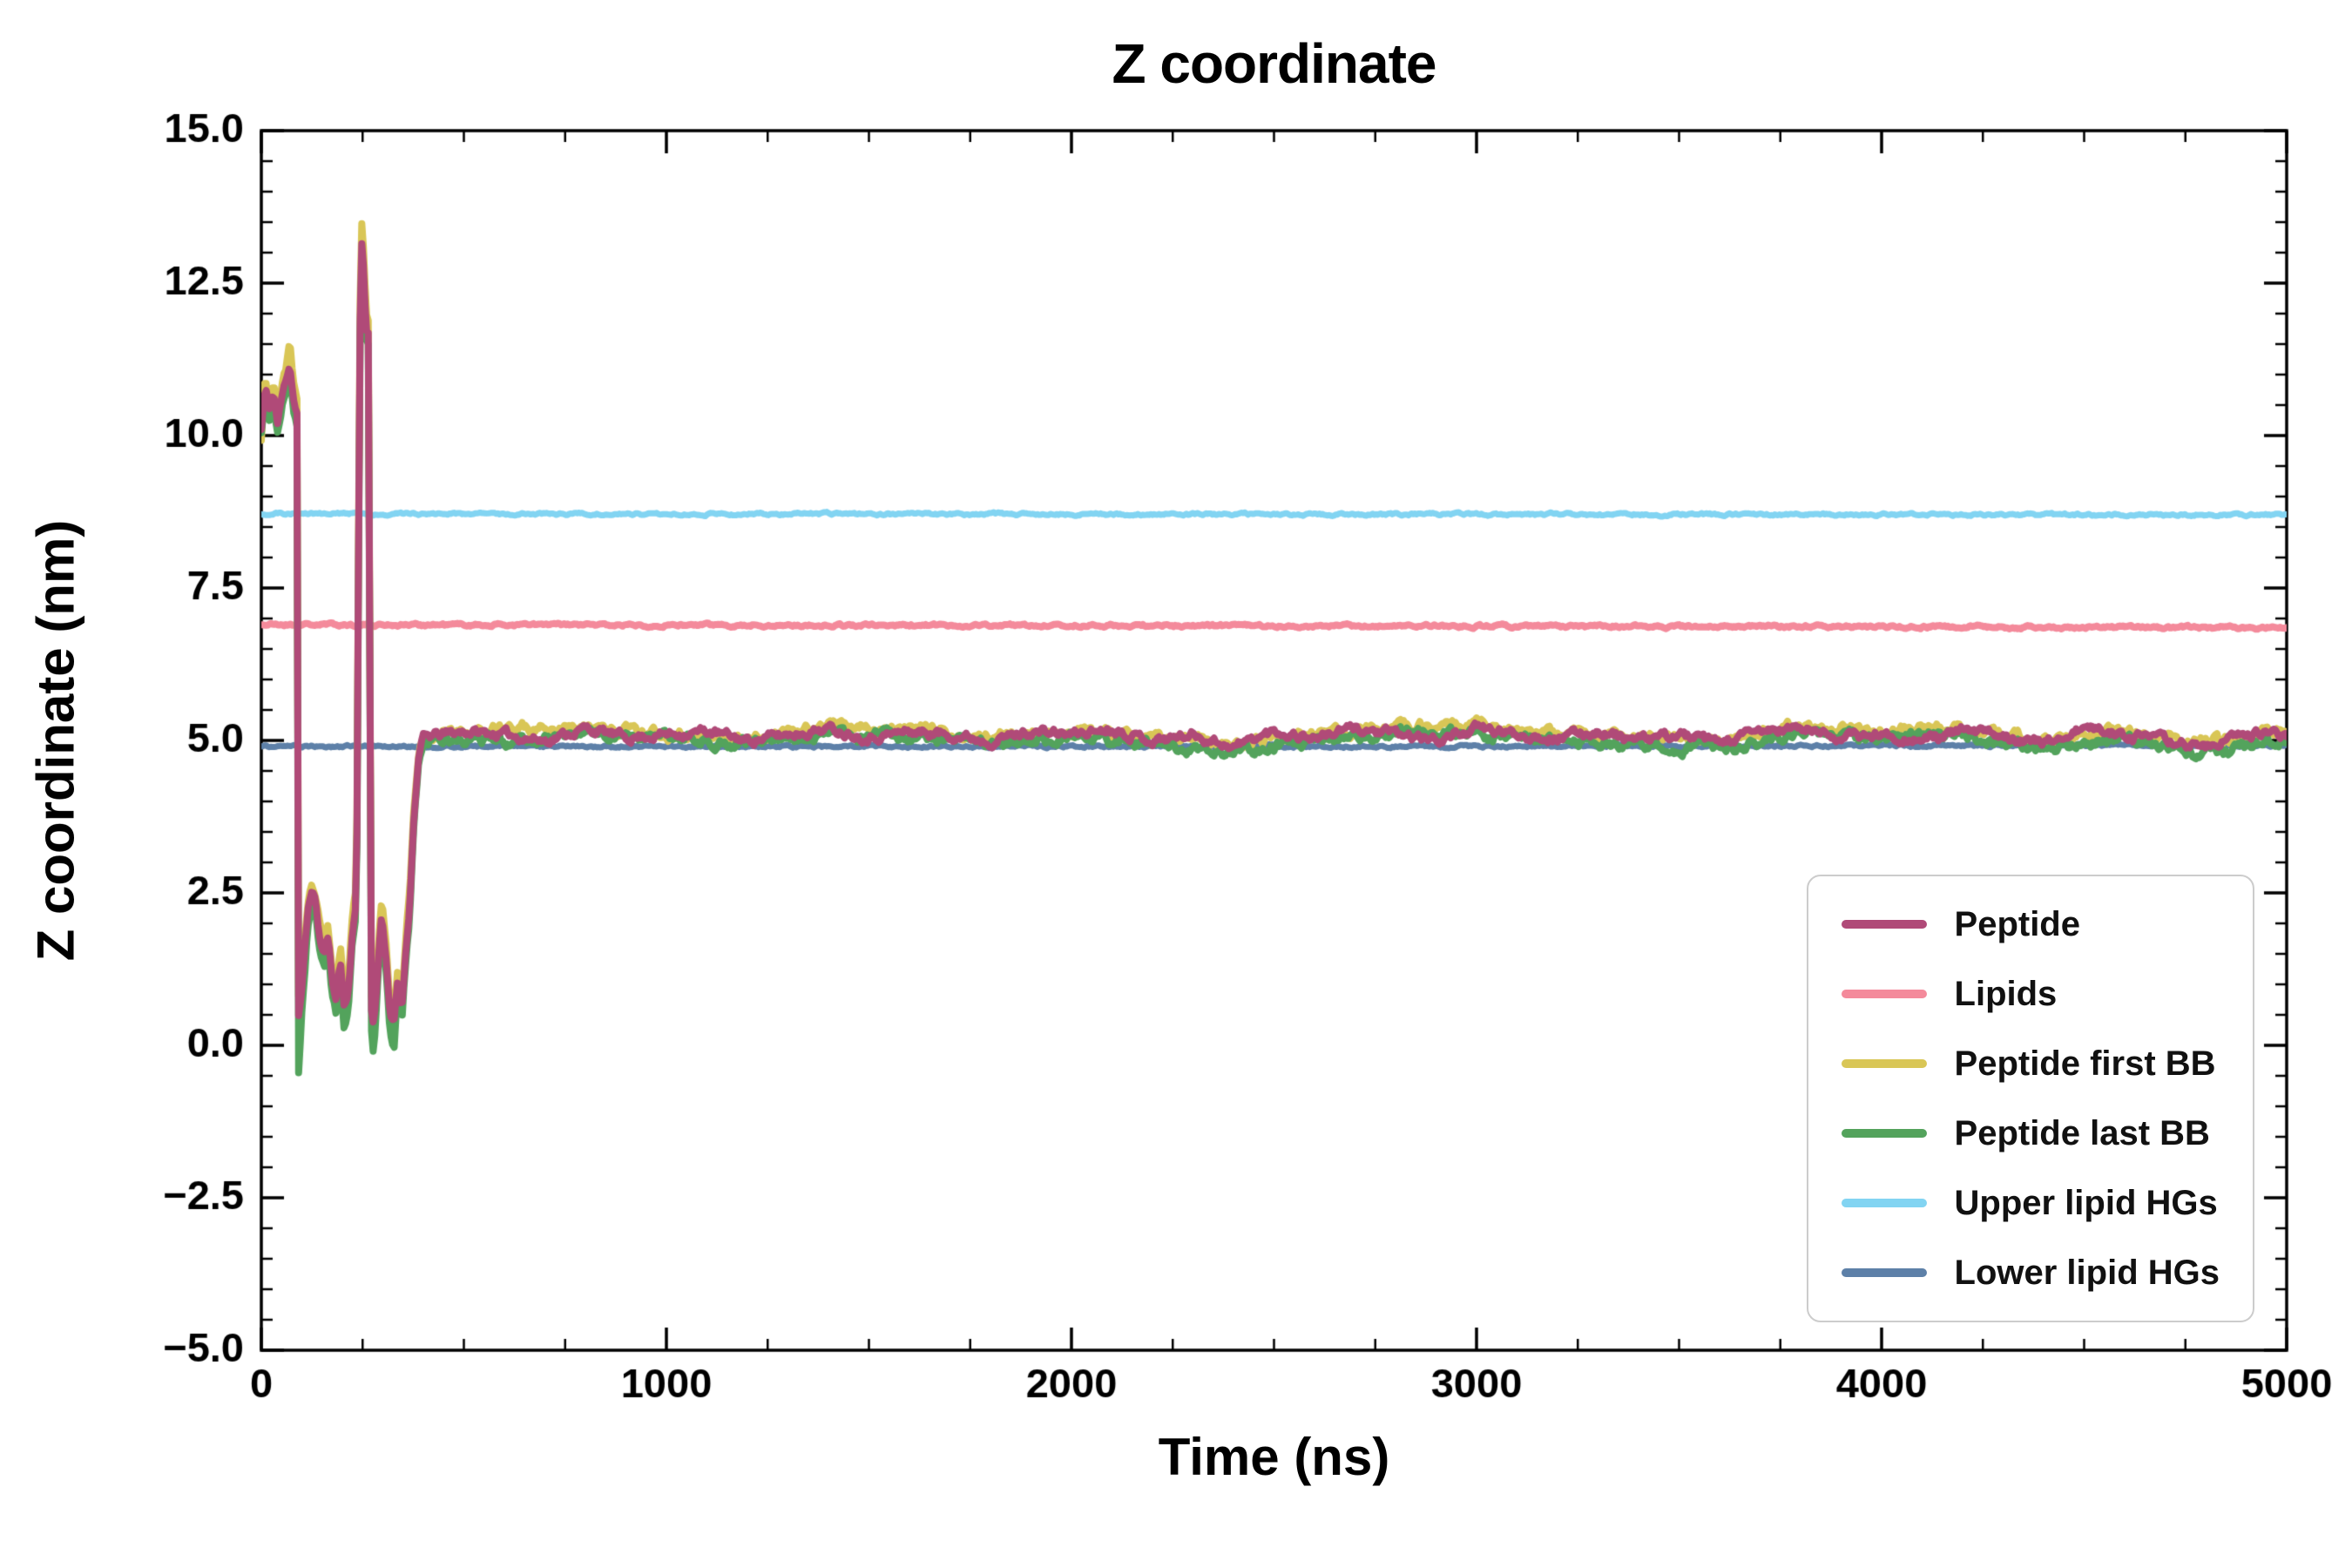 Image resolution: width=2352 pixels, height=1568 pixels. I want to click on legend-label: Peptide last BB, so click(2082, 1132).